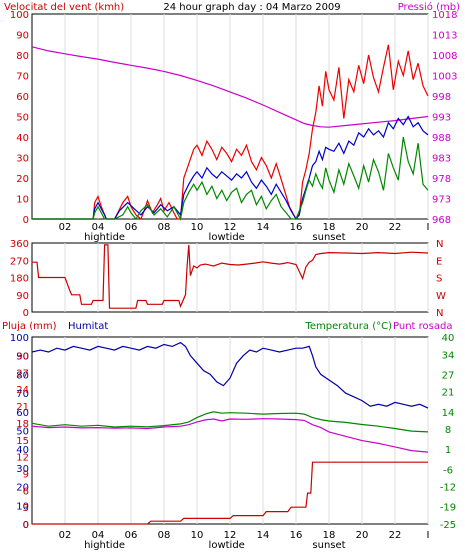  What do you see at coordinates (22, 450) in the screenshot?
I see `humidity-tick-label: 40` at bounding box center [22, 450].